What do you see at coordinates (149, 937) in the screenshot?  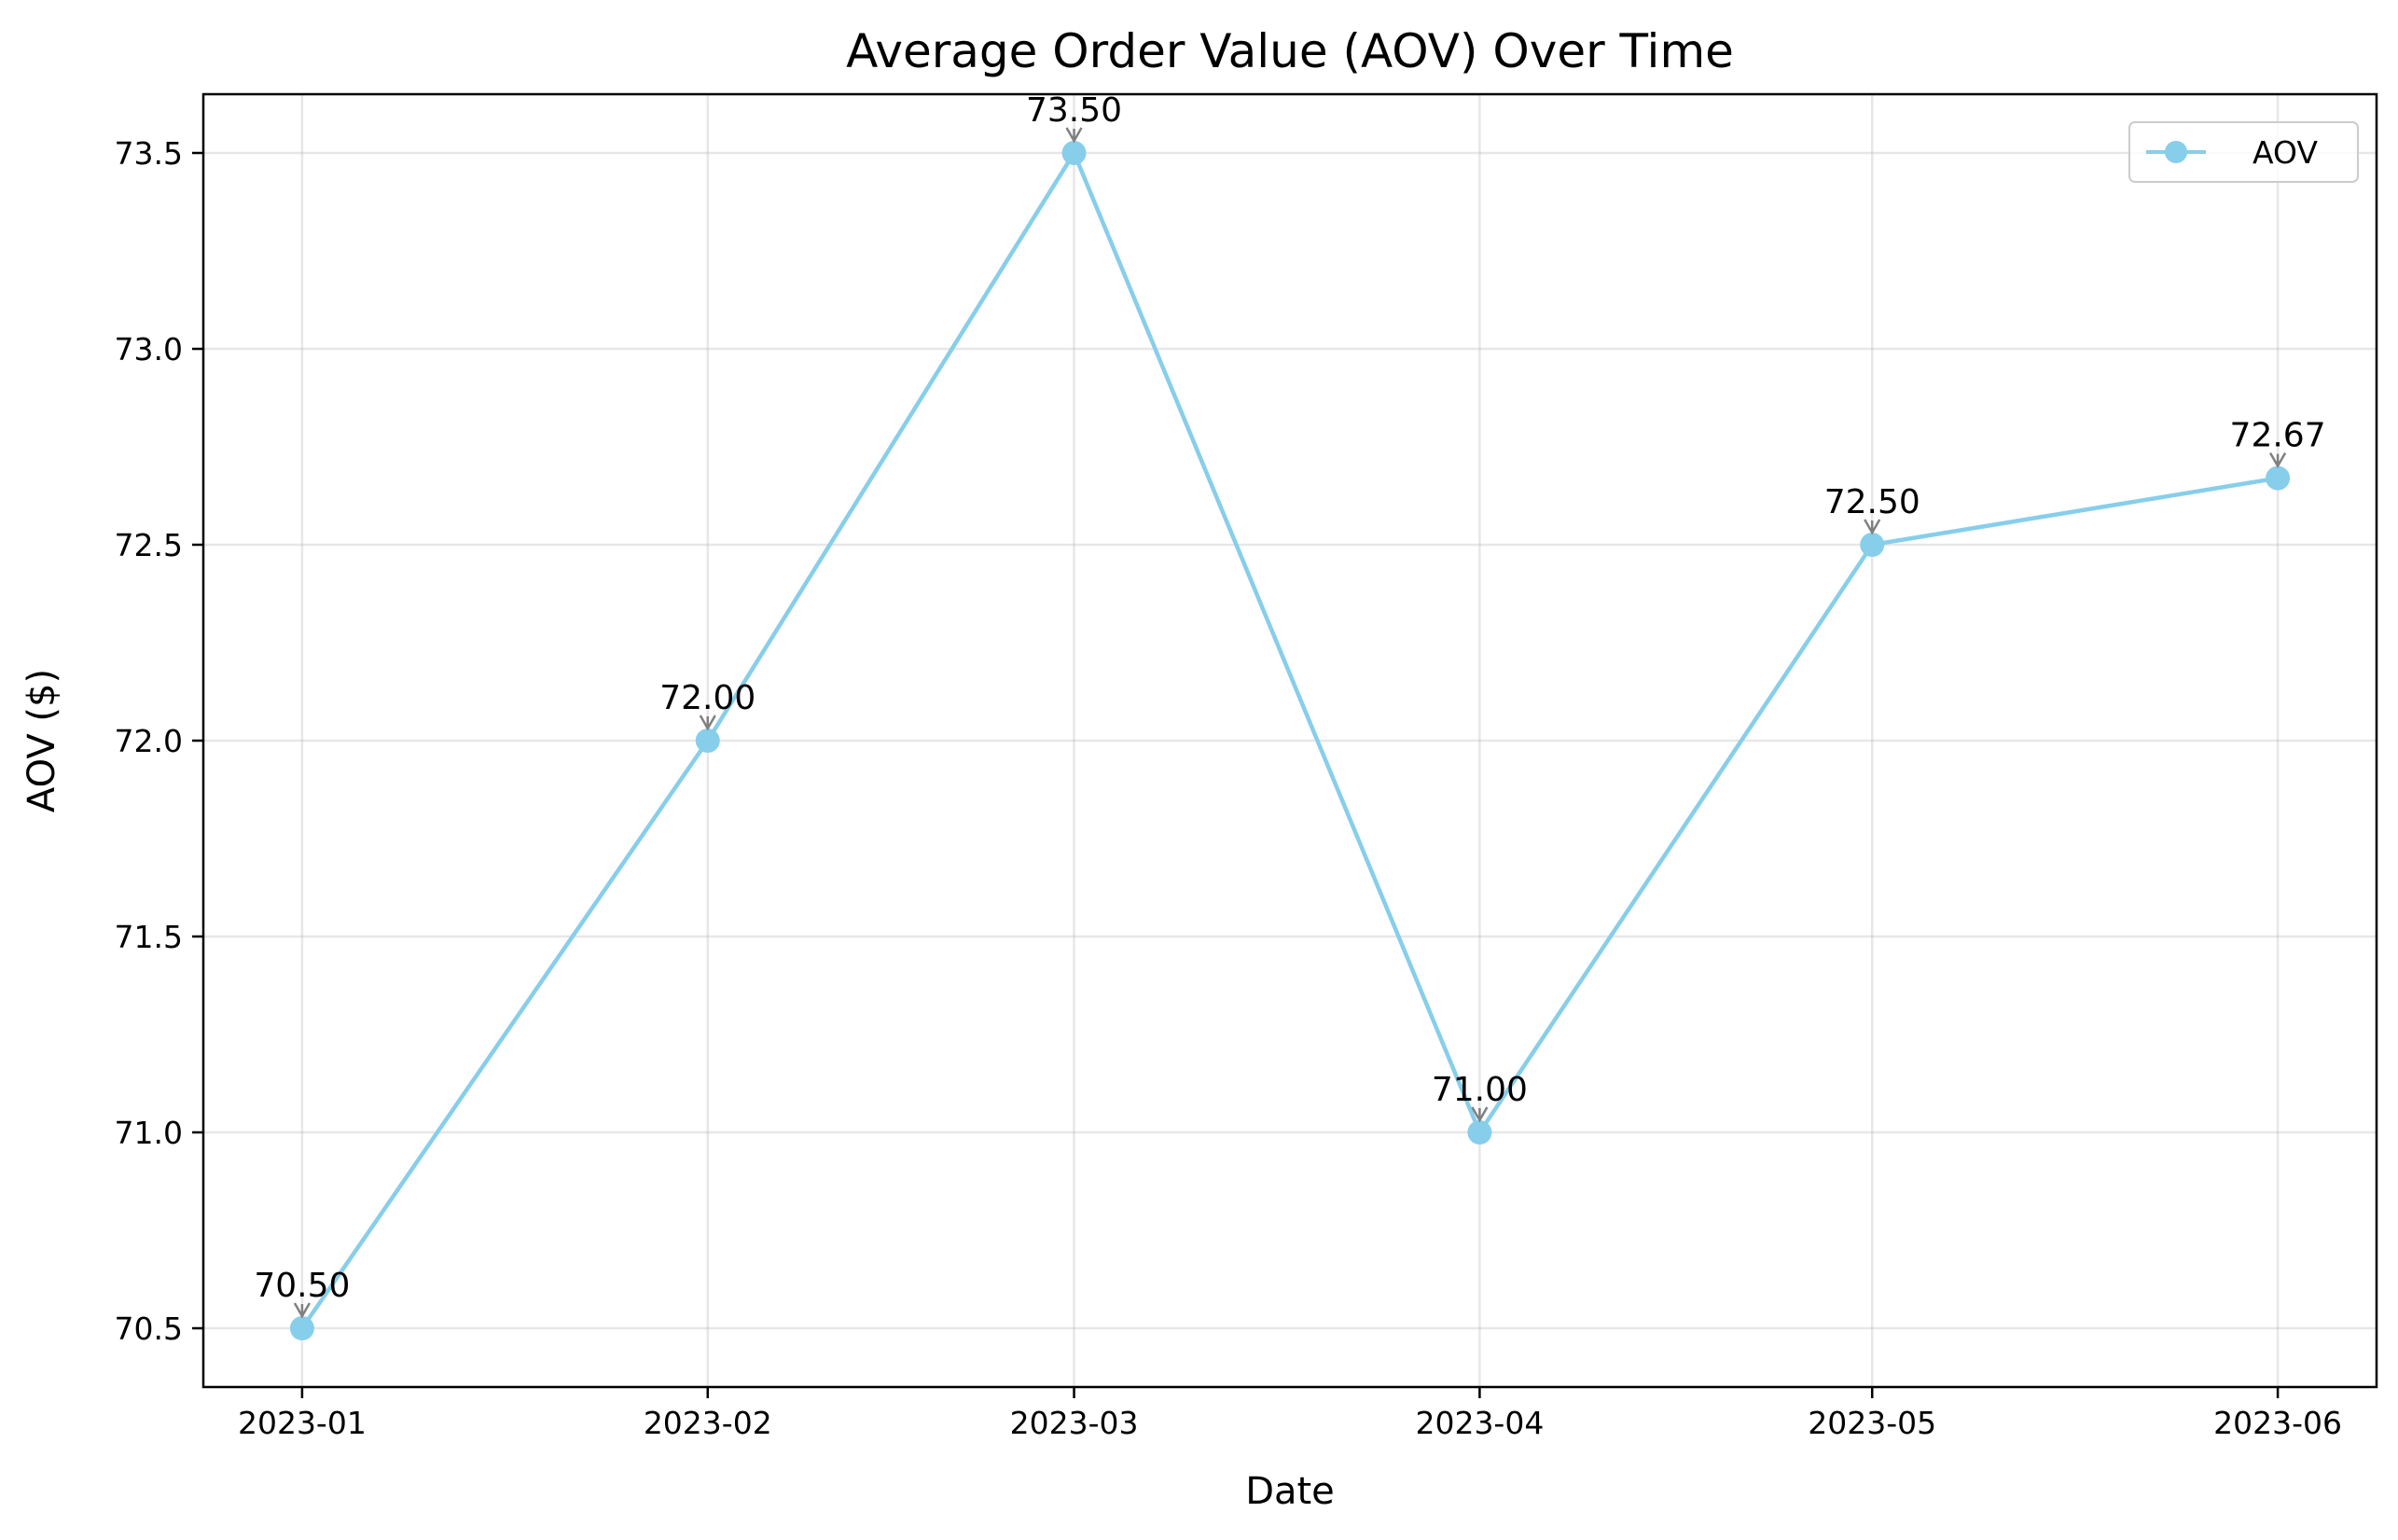 I see `y-tick-label: 71.5` at bounding box center [149, 937].